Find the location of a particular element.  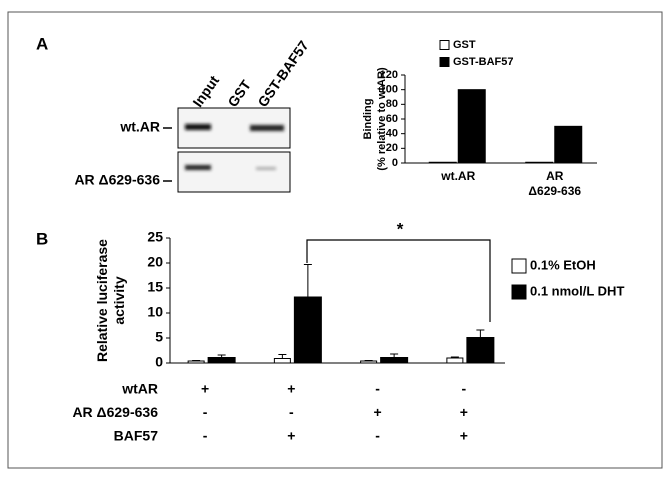

gel-box is located at coordinates (234, 172).